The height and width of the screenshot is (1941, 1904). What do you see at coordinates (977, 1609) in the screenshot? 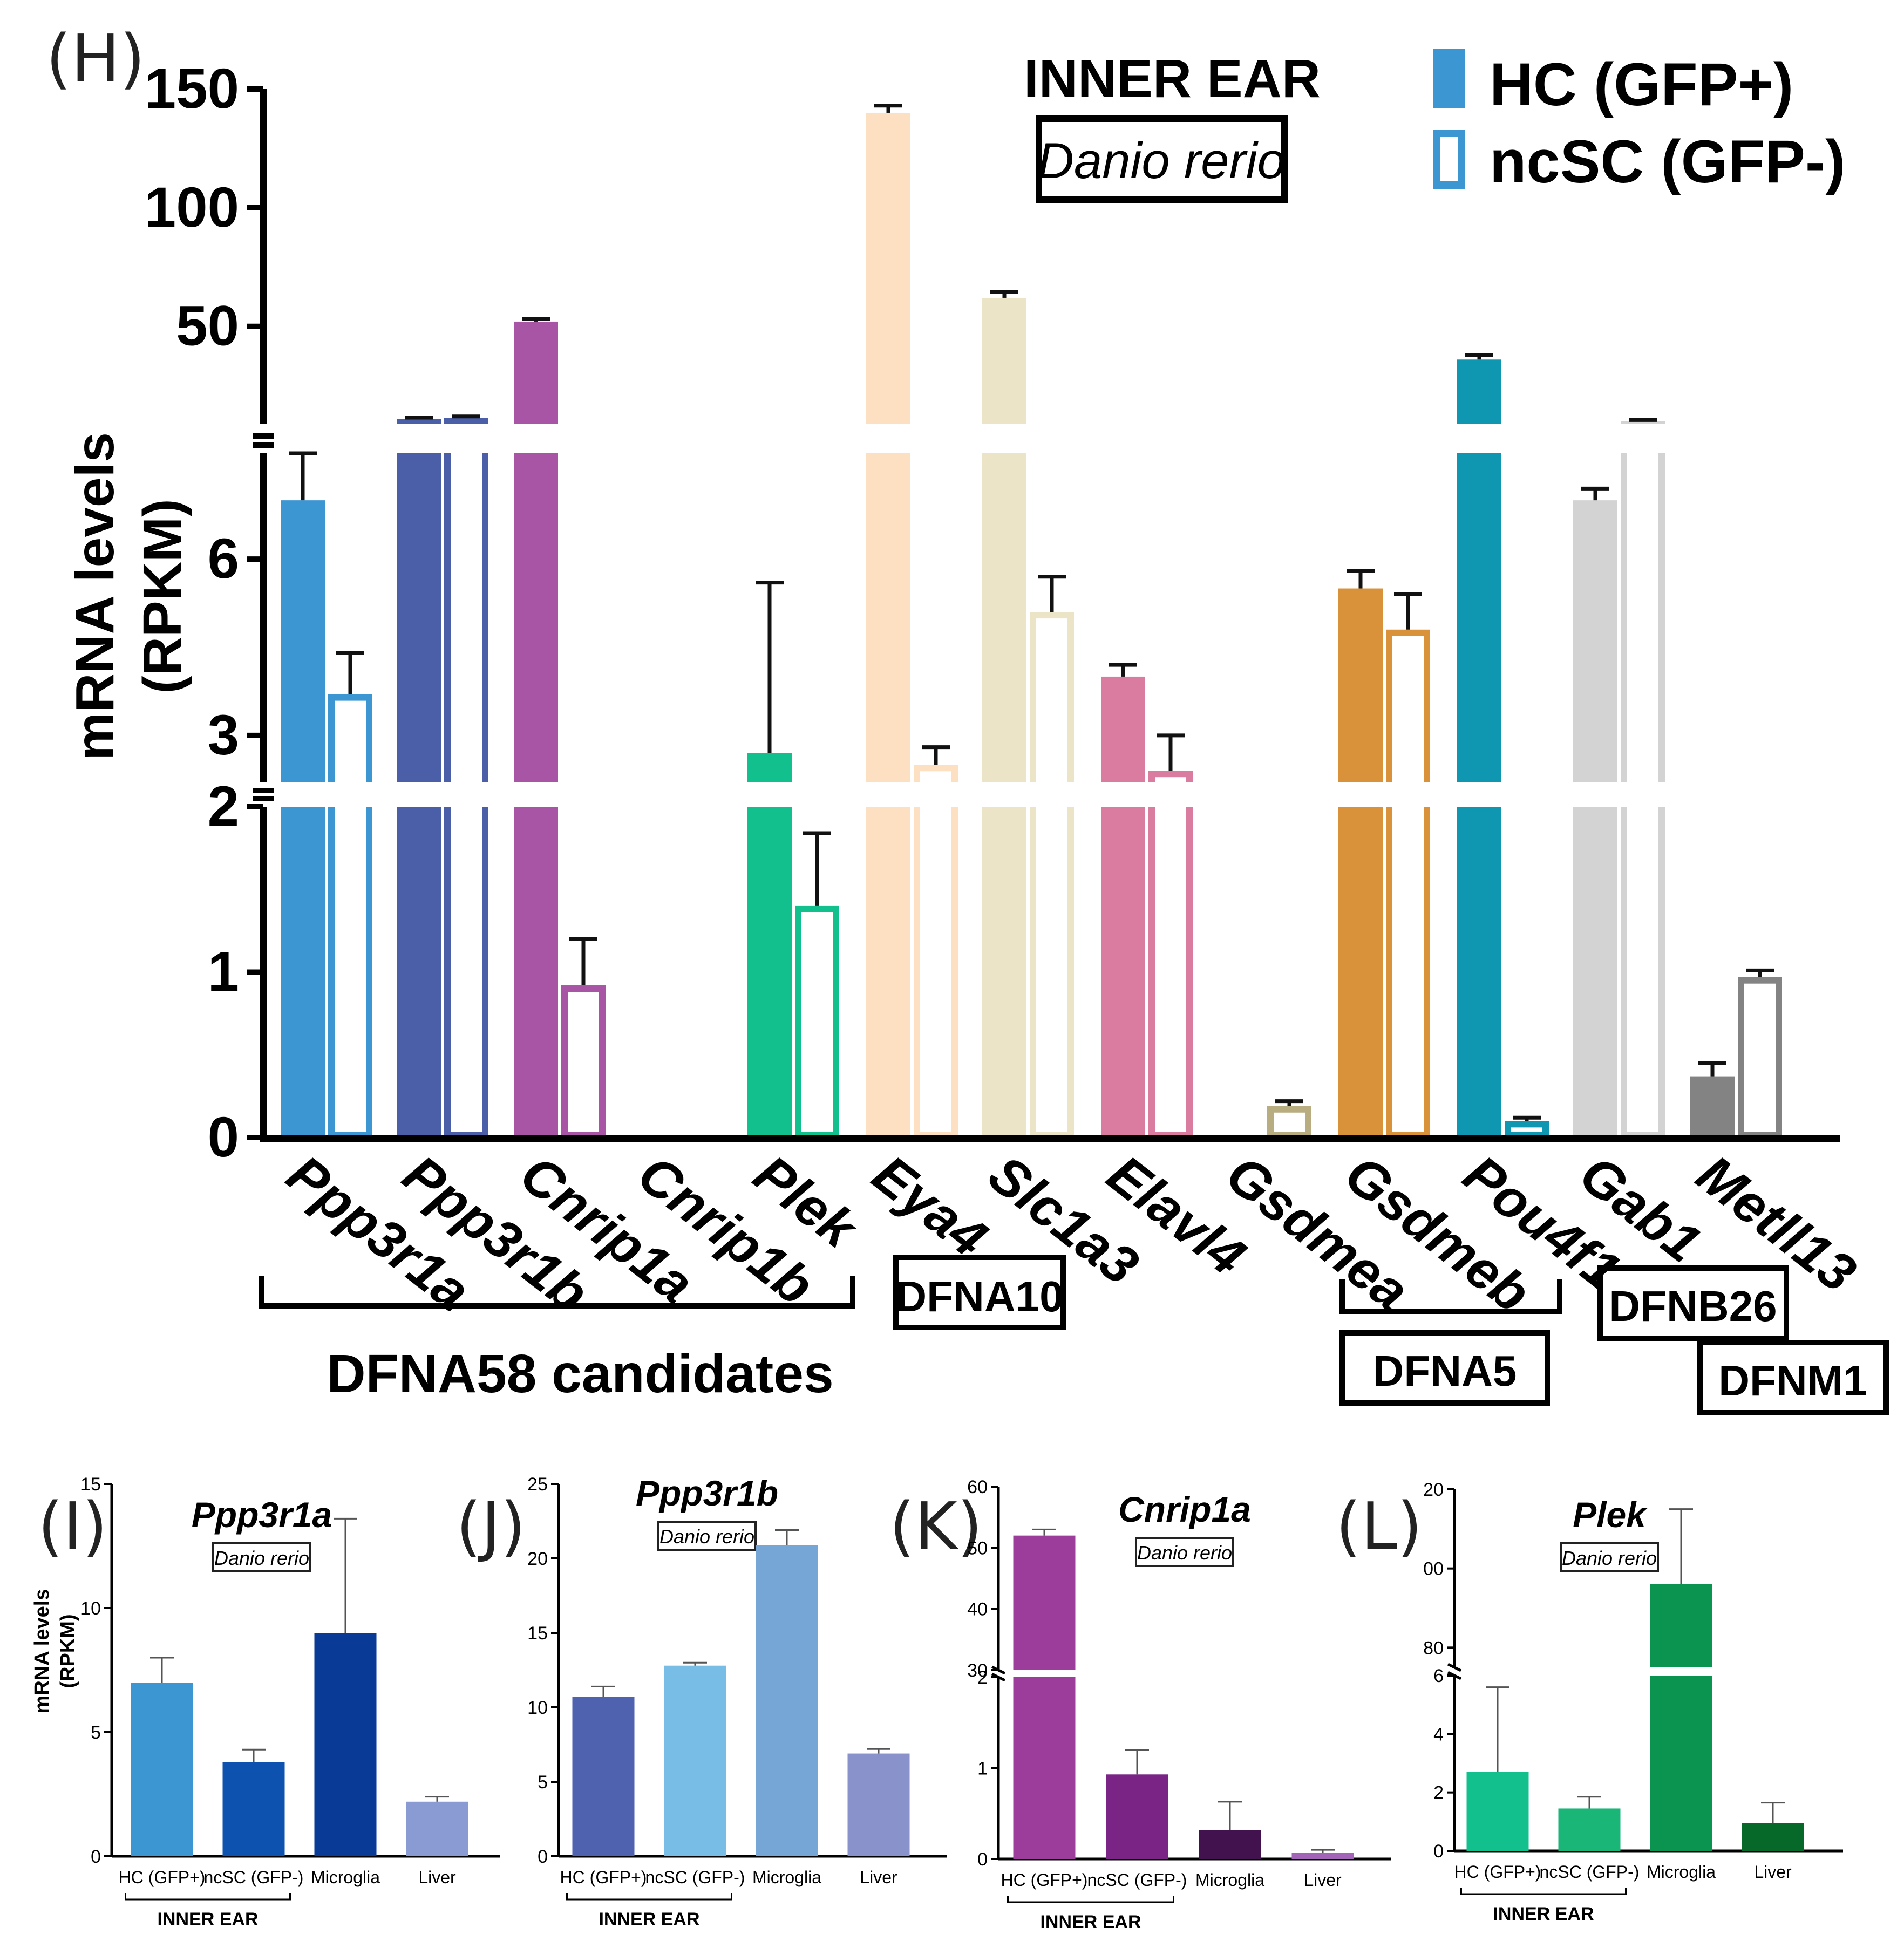
I see `y-tick-label: 40` at bounding box center [977, 1609].